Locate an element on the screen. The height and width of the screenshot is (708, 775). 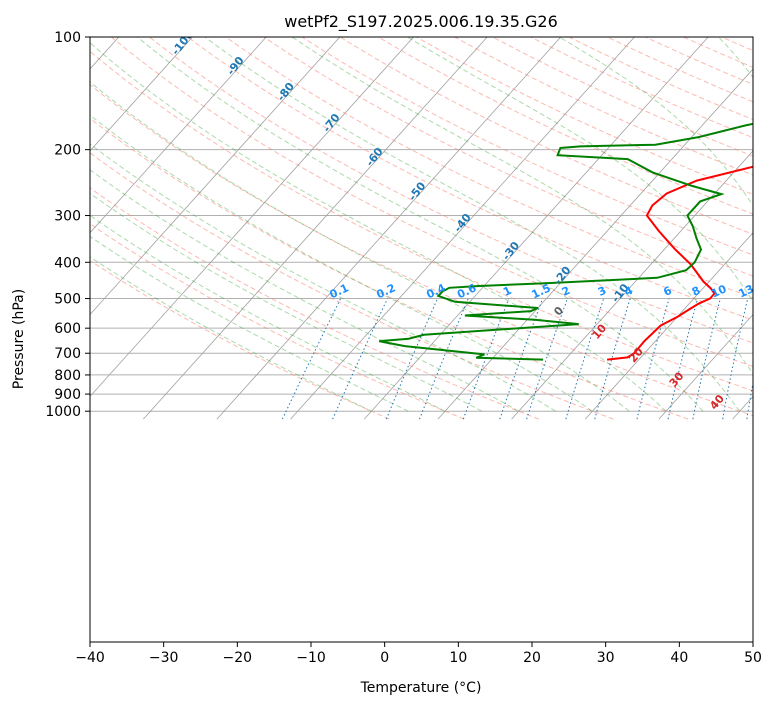
x-tick-label: 40 is located at coordinates (679, 658).